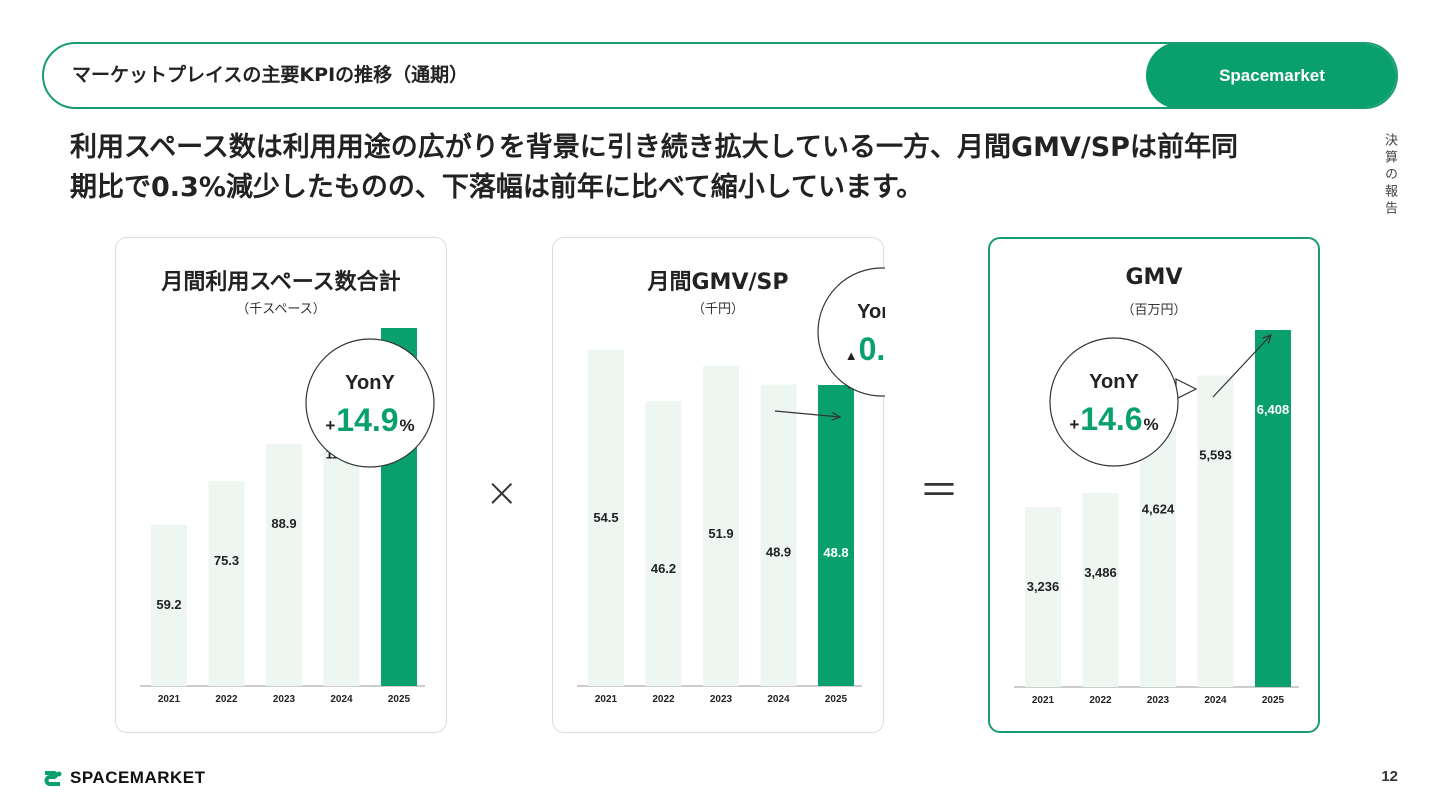  I want to click on data-label-2022: 3,486, so click(1100, 572).